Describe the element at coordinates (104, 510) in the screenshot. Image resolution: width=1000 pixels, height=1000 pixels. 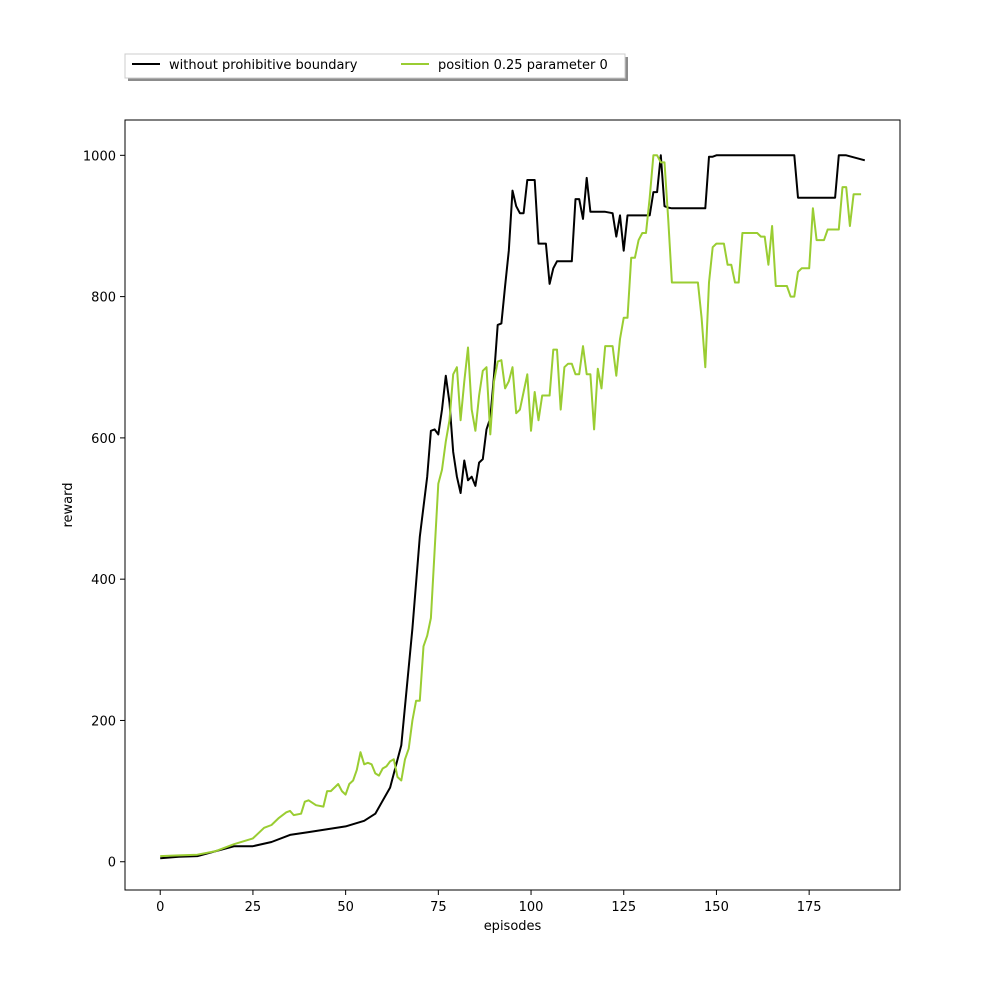
I see `y-axis: 0 200 400 600 800 1000` at that location.